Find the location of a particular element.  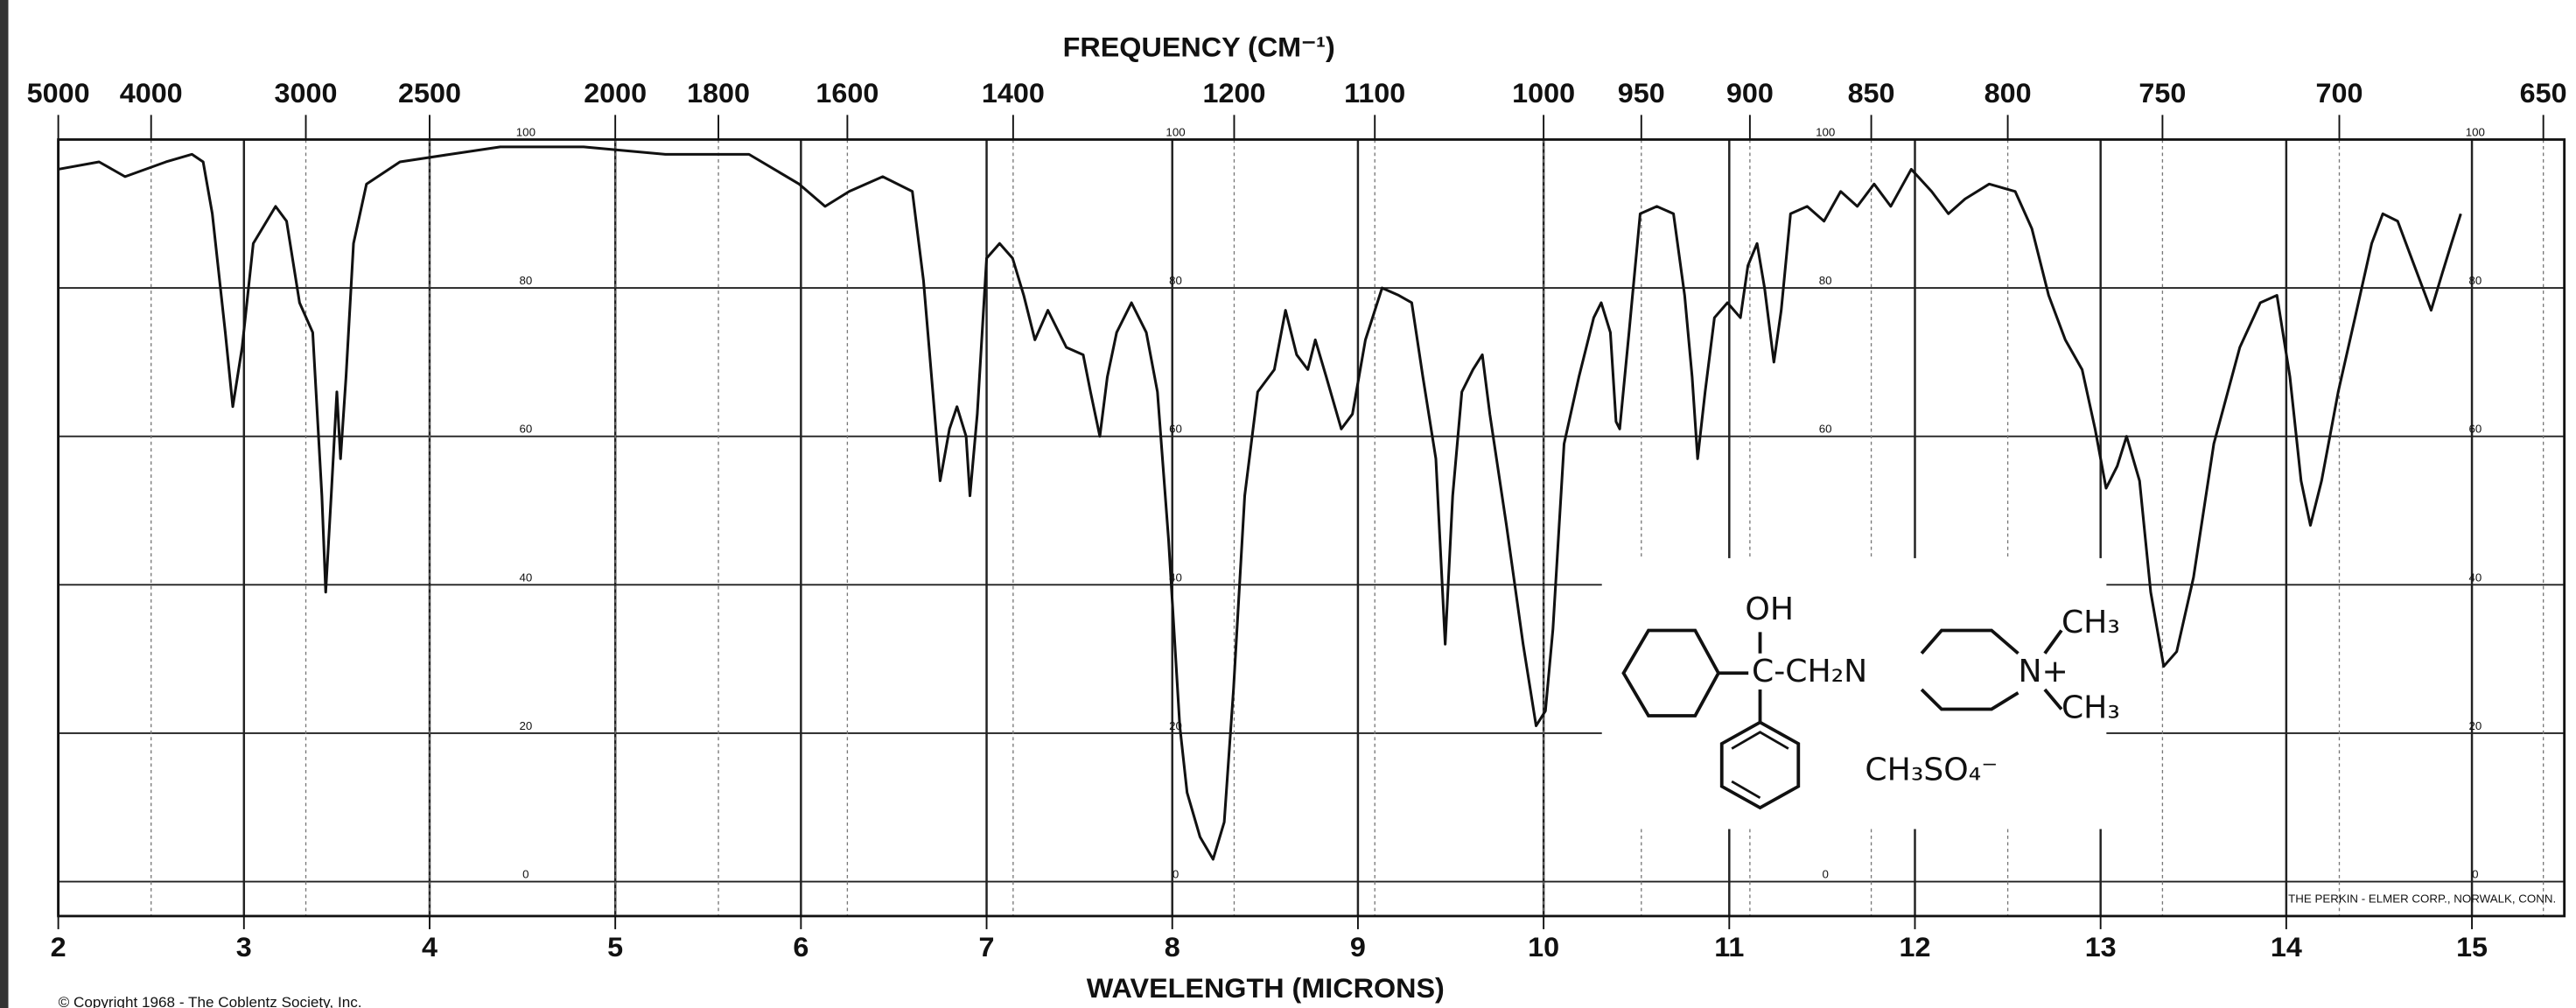

x2-tick-label: 1400 is located at coordinates (1013, 92).